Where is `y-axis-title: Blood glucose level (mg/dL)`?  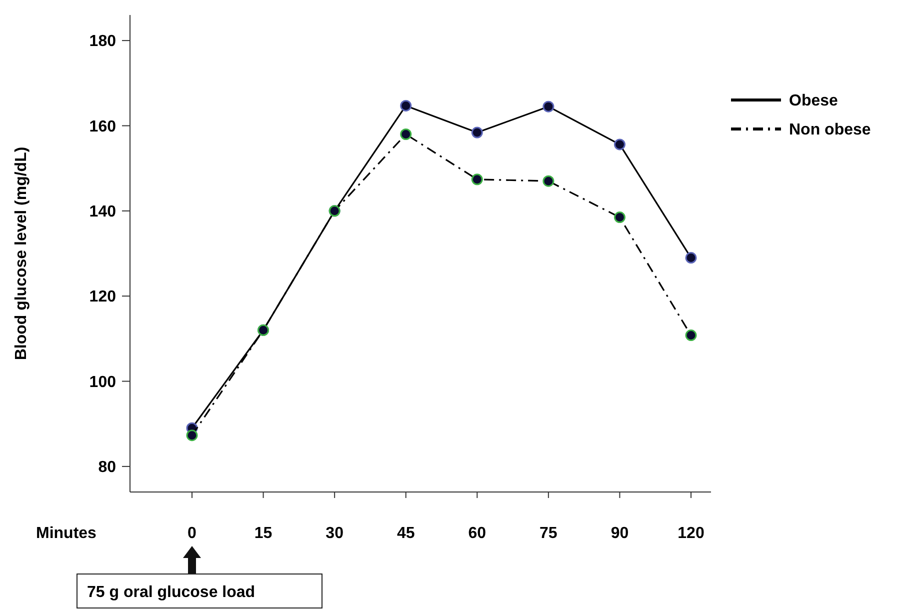
y-axis-title: Blood glucose level (mg/dL) is located at coordinates (21, 253).